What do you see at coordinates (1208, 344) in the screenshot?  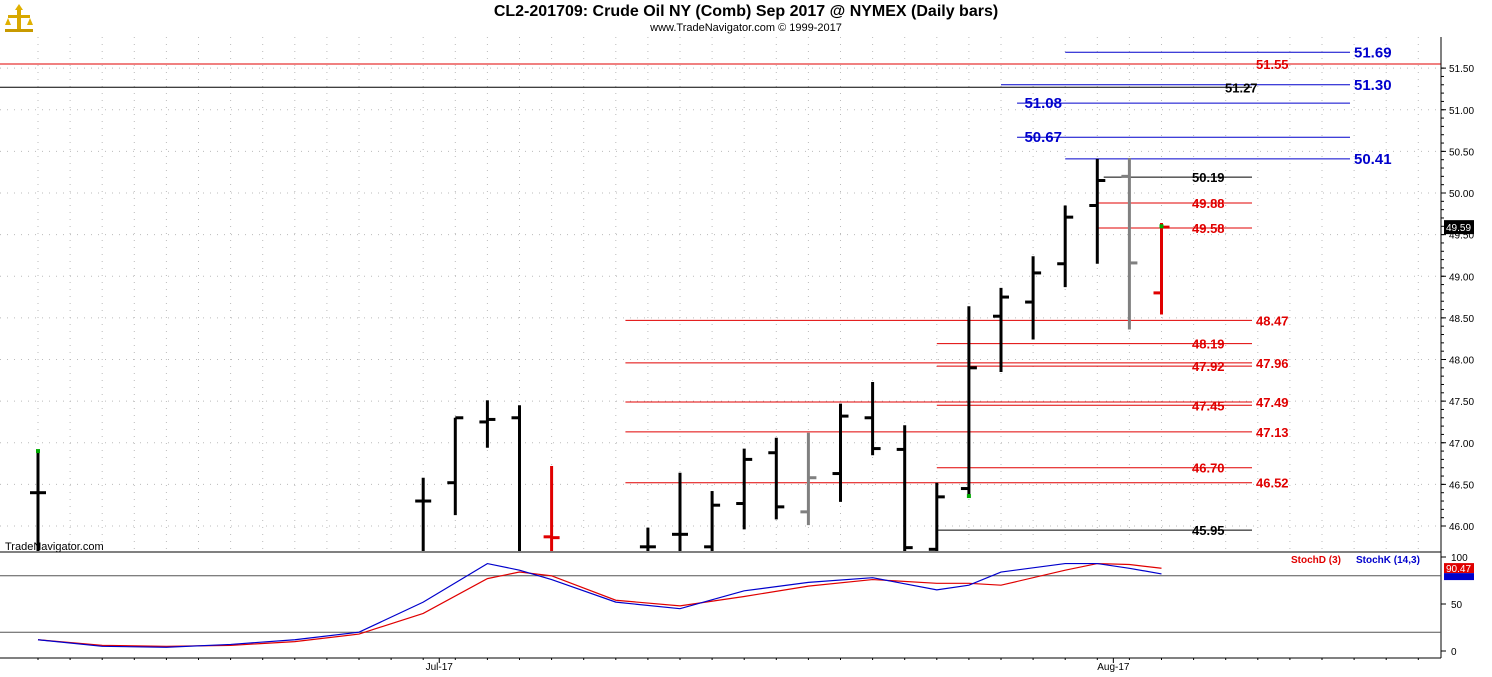 I see `level-label-48.19: 48.19` at bounding box center [1208, 344].